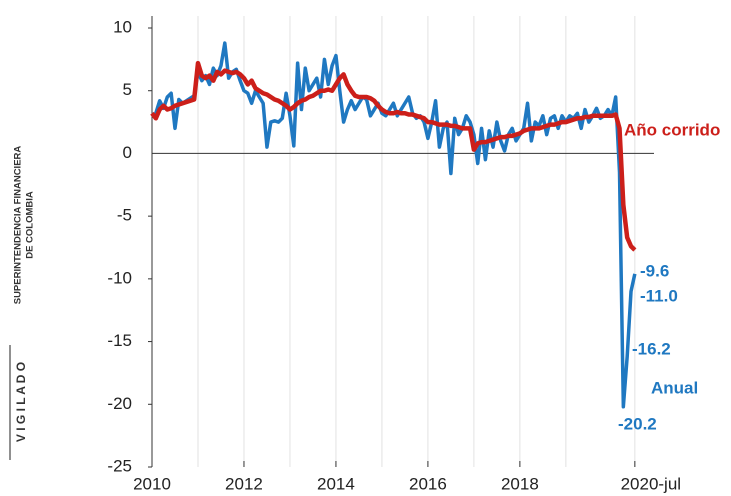 The height and width of the screenshot is (496, 731). I want to click on data-label: -9.6, so click(654, 270).